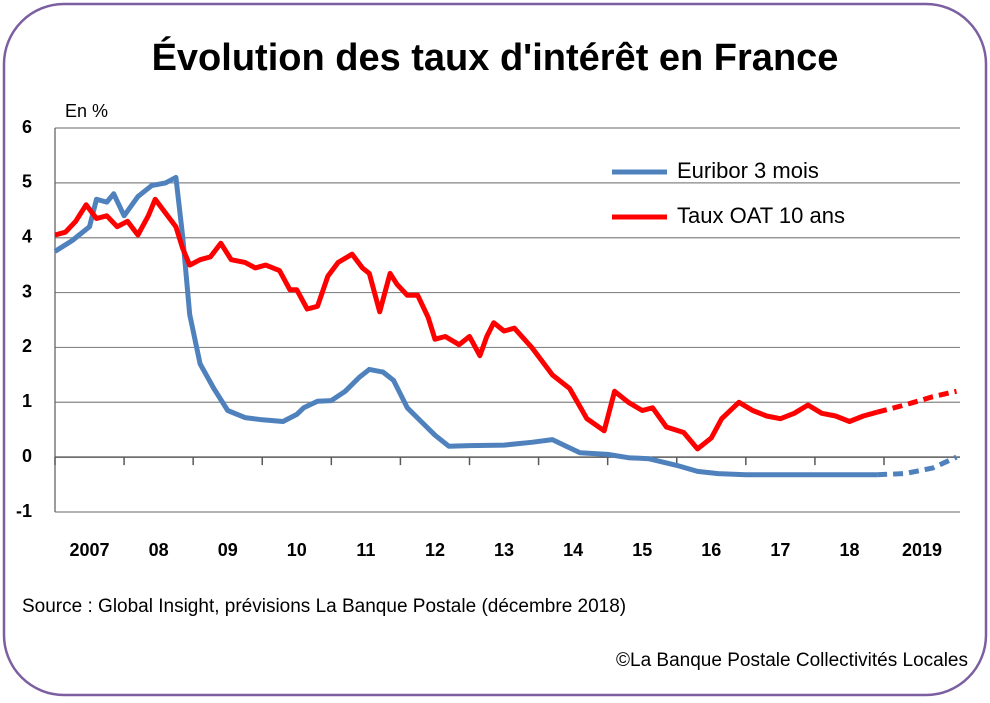  What do you see at coordinates (504, 550) in the screenshot?
I see `x-tick-label: 13` at bounding box center [504, 550].